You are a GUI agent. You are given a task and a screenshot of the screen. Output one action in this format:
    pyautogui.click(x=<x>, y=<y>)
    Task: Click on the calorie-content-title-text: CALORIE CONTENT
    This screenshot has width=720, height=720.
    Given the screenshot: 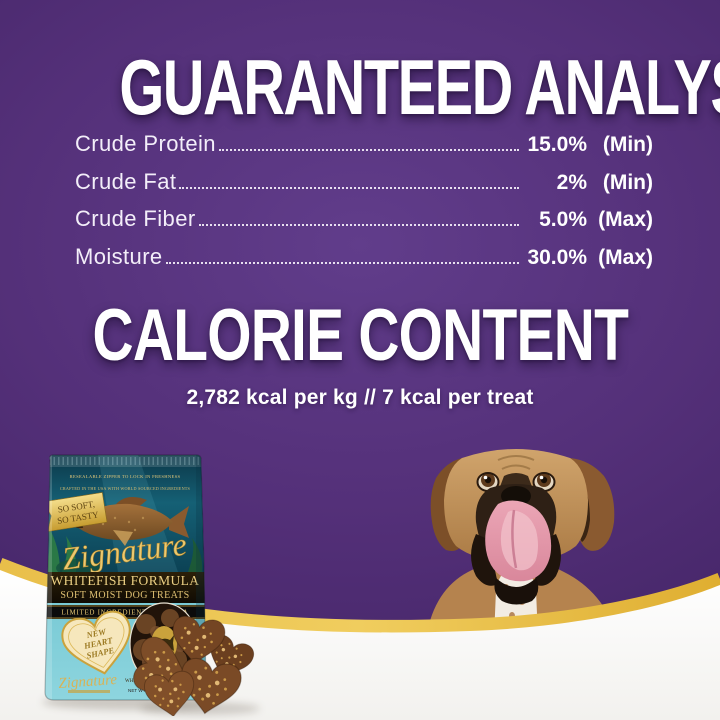 What is the action you would take?
    pyautogui.click(x=360, y=335)
    